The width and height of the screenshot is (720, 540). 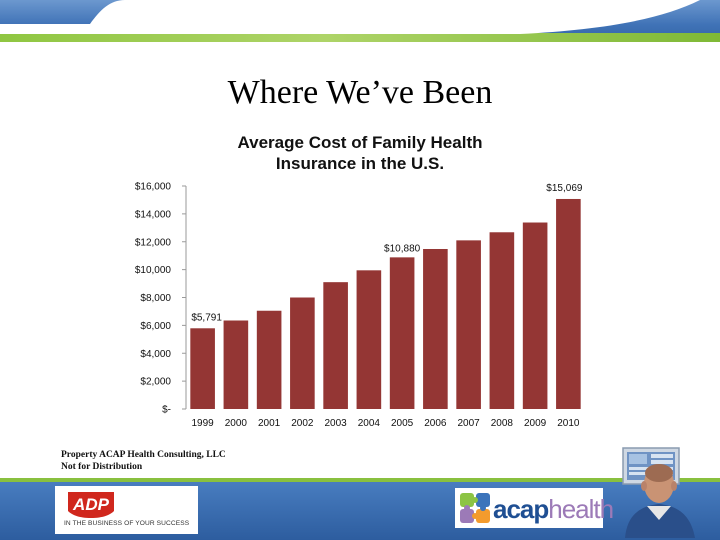 I want to click on hr-logo-text: HR, so click(x=130, y=17).